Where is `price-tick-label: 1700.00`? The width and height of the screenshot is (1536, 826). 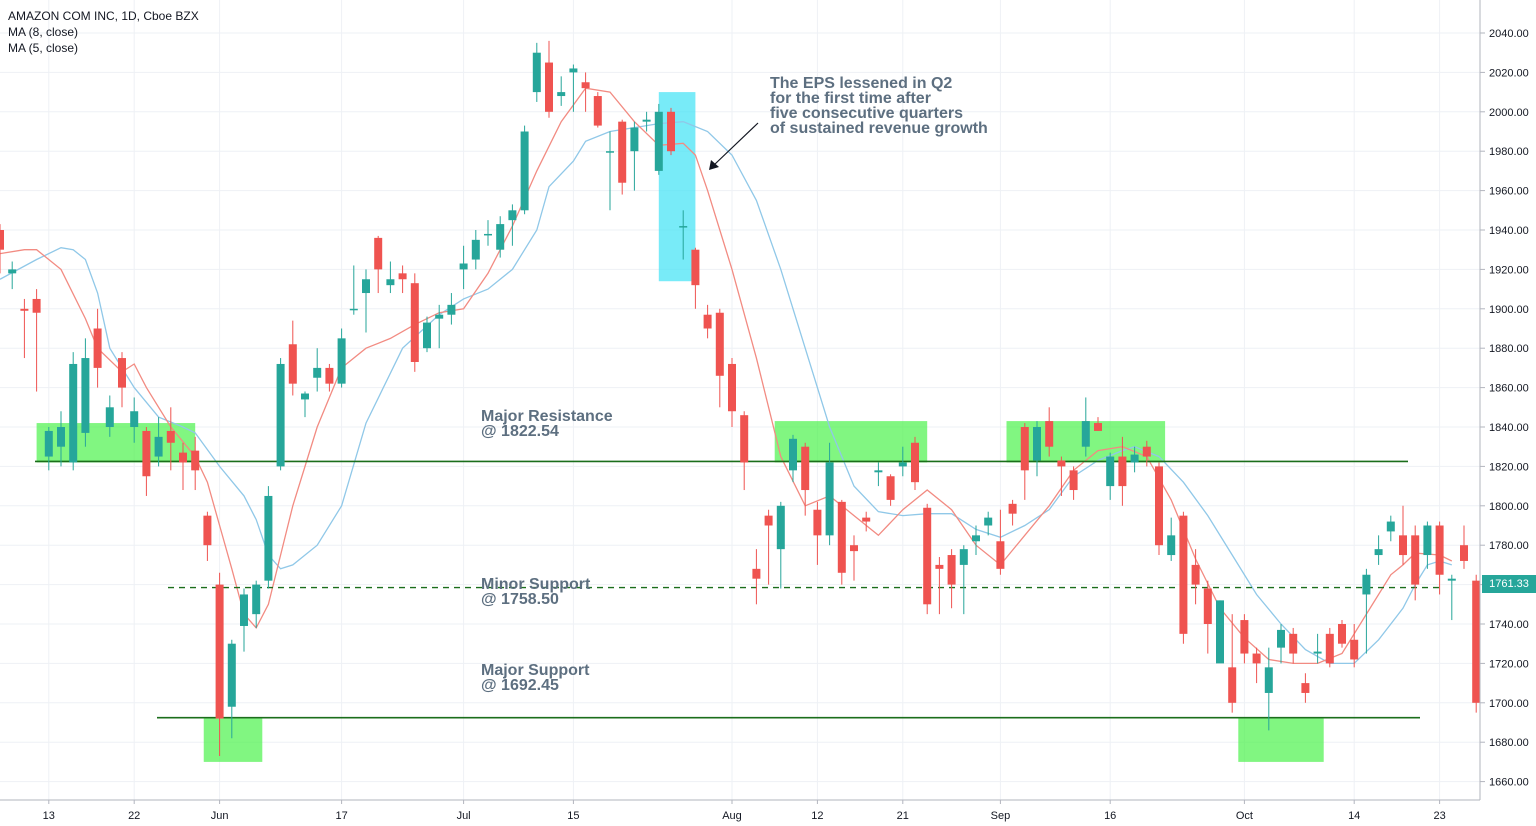 price-tick-label: 1700.00 is located at coordinates (1509, 704).